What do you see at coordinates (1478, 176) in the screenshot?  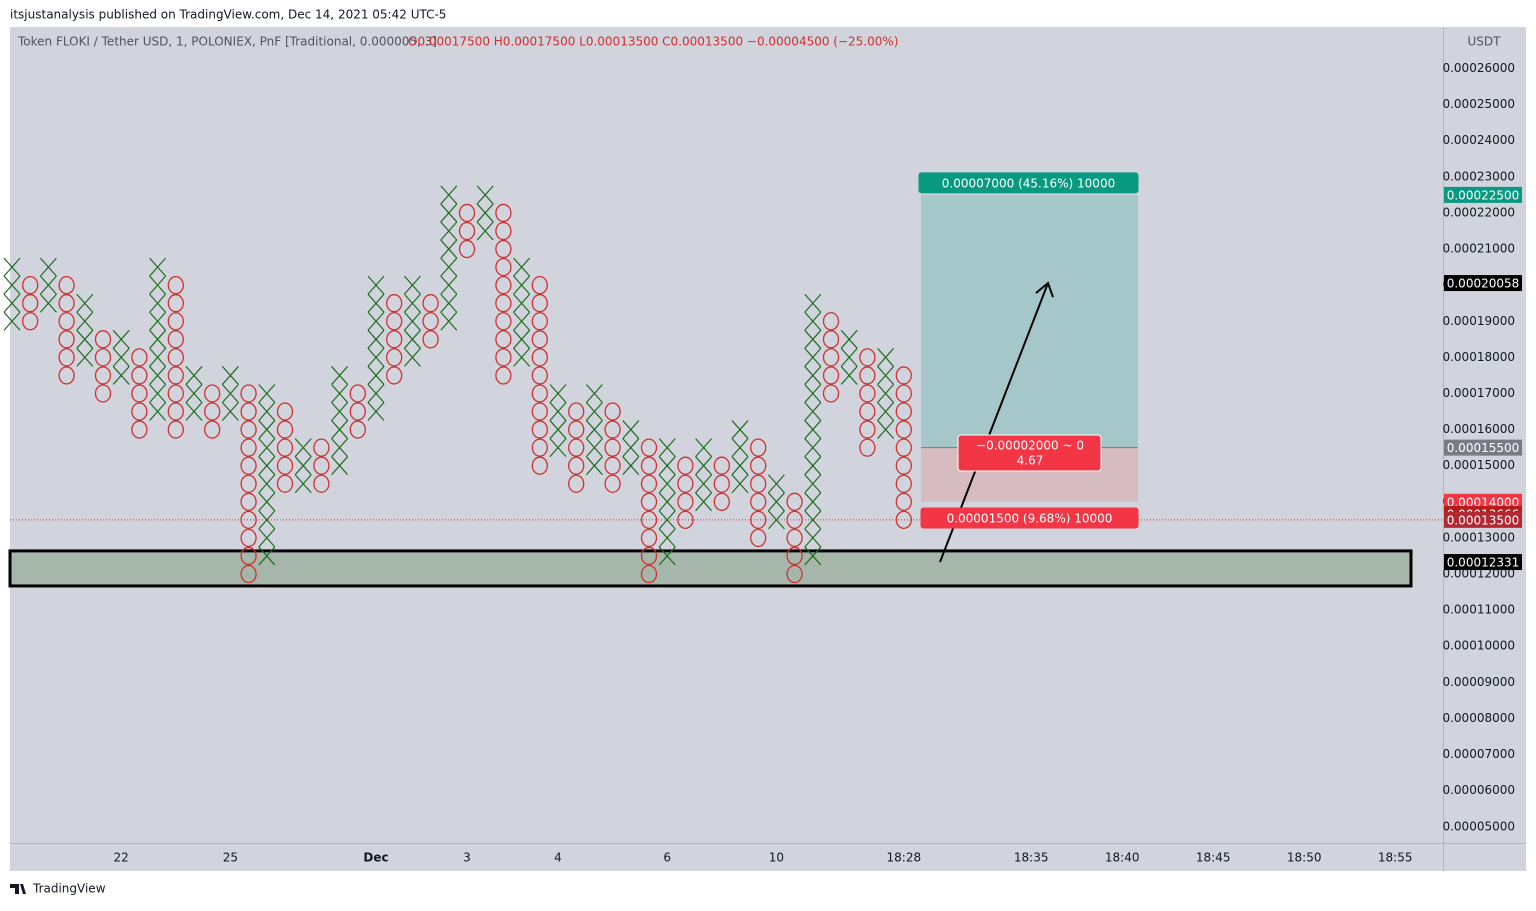 I see `y-tick-label: 0.00023000` at bounding box center [1478, 176].